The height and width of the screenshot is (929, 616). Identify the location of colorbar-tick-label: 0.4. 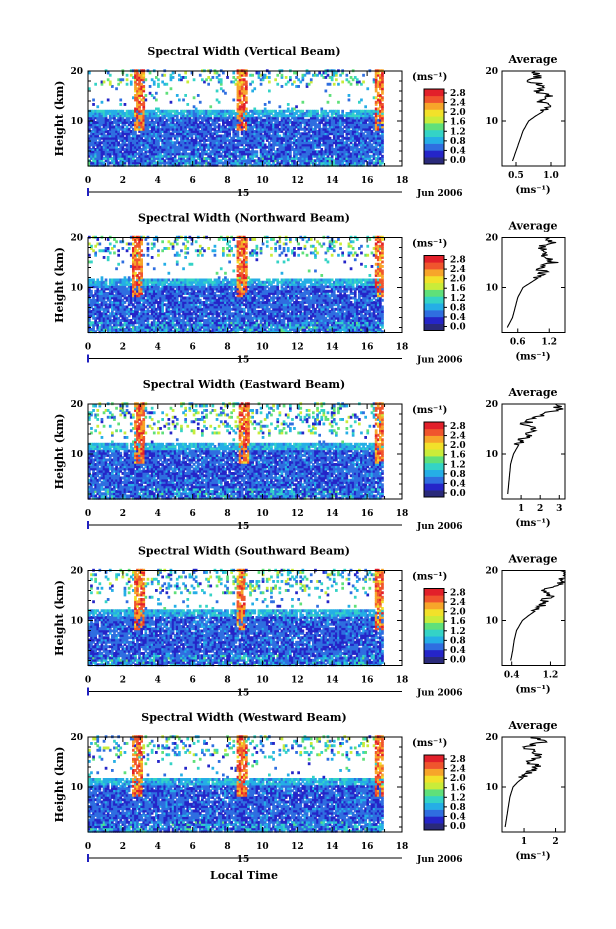
(458, 651).